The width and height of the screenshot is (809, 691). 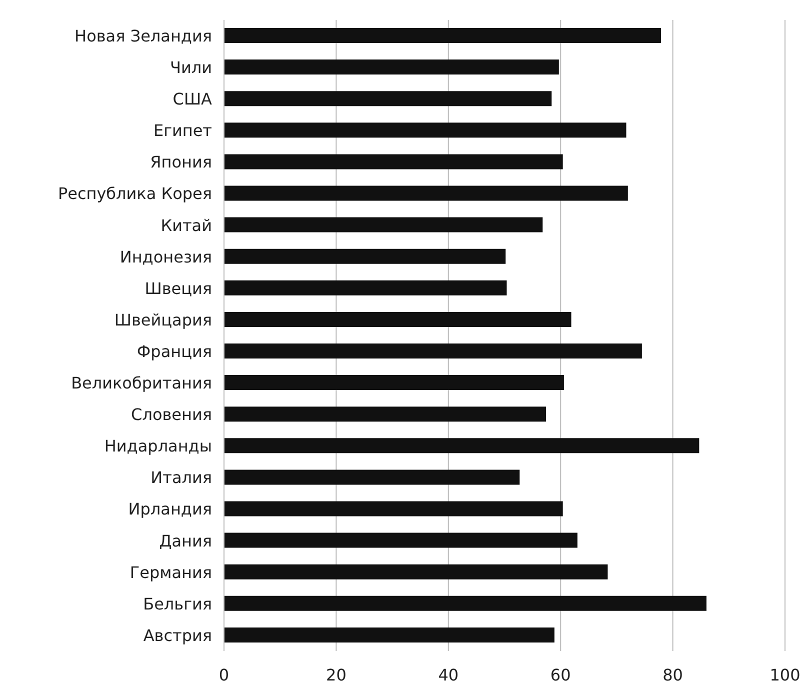 What do you see at coordinates (224, 674) in the screenshot?
I see `x-tick-label: 0` at bounding box center [224, 674].